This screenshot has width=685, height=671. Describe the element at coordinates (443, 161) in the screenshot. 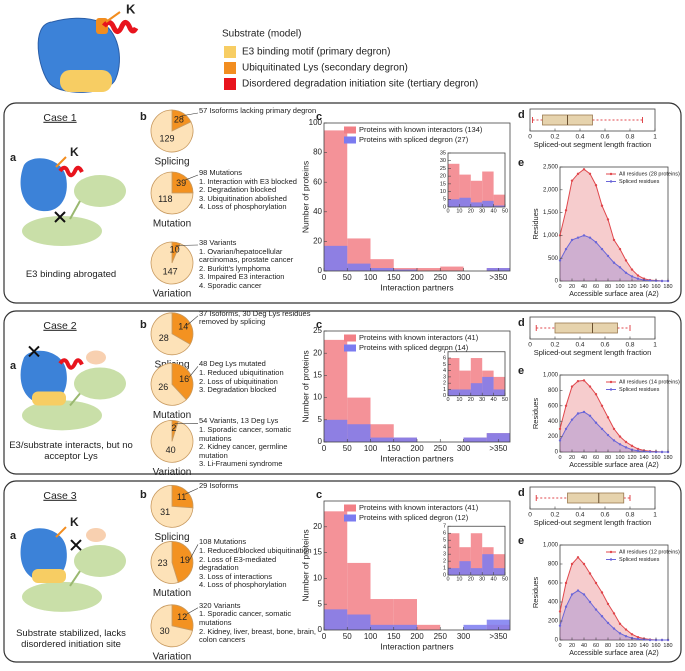

I see `y-tick-label: 30` at that location.